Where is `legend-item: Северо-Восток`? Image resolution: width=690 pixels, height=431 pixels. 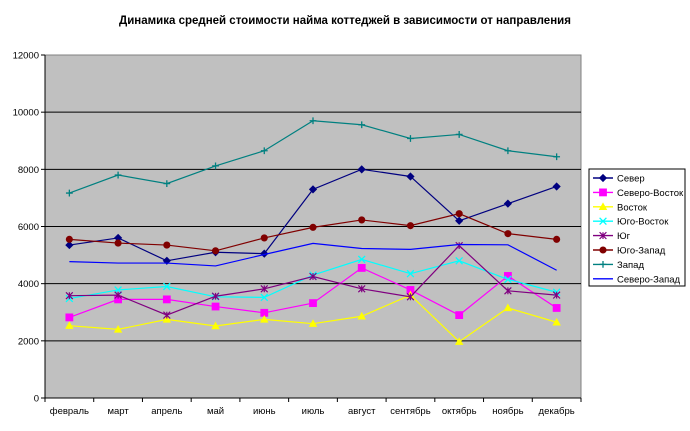 legend-item: Северо-Восток is located at coordinates (638, 193).